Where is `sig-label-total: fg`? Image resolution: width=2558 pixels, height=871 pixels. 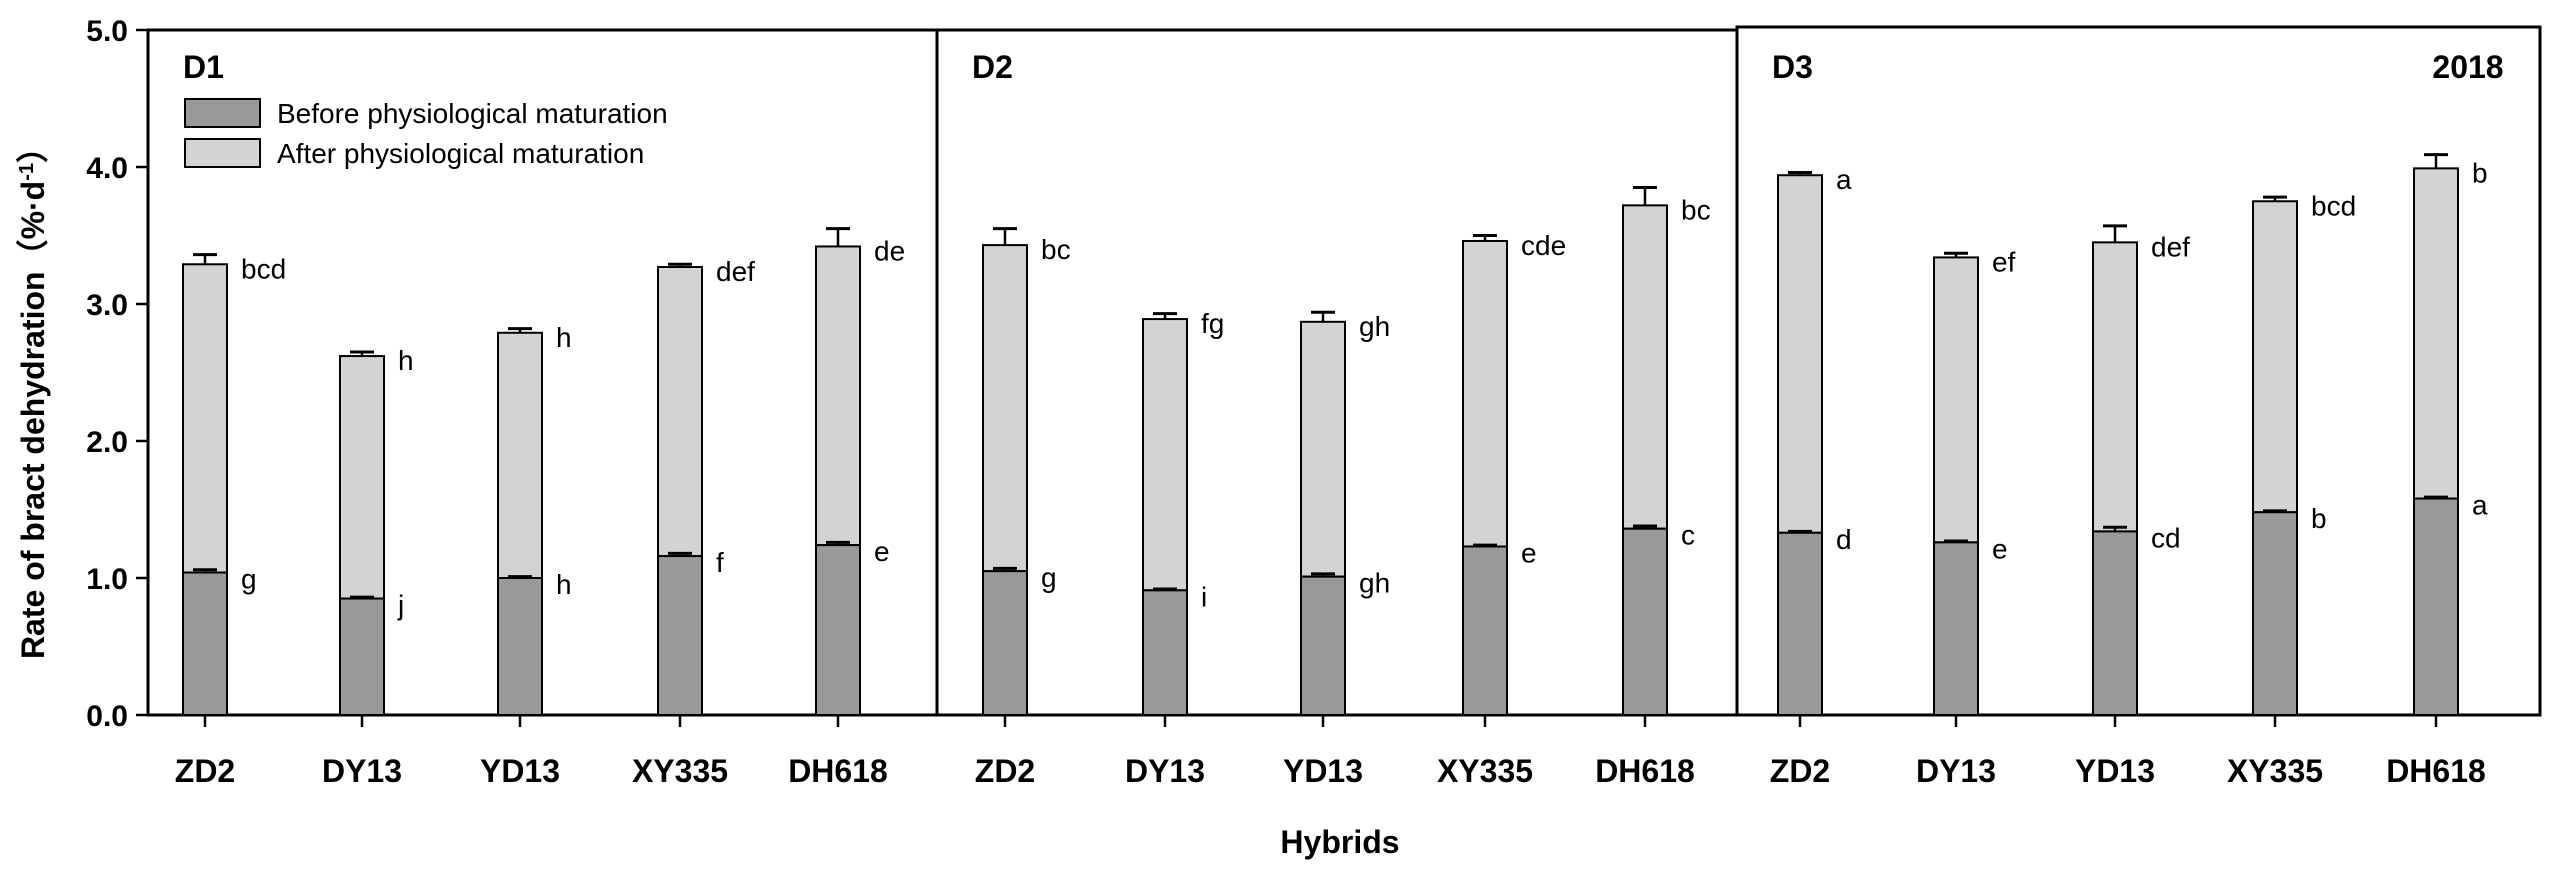 sig-label-total: fg is located at coordinates (1212, 323).